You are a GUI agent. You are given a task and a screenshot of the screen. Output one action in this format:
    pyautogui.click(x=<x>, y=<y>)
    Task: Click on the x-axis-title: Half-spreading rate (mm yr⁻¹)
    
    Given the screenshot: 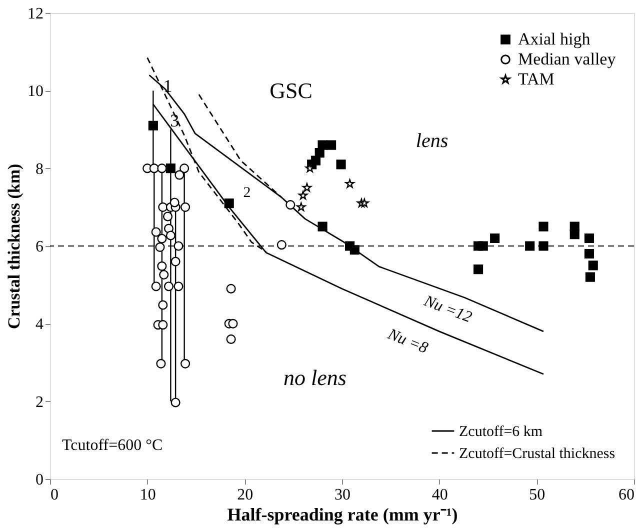 What is the action you would take?
    pyautogui.click(x=342, y=514)
    